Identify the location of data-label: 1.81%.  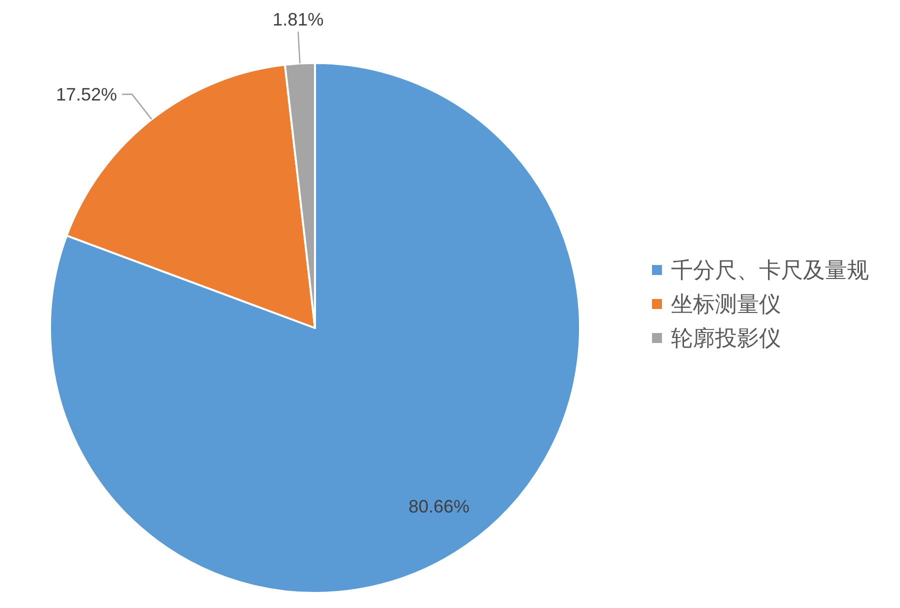
(298, 20).